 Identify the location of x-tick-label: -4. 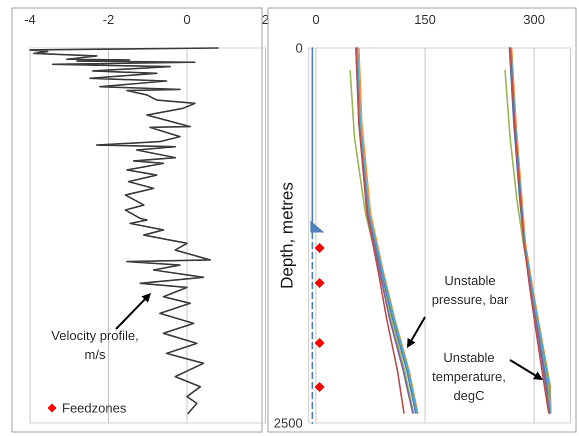
(30, 19).